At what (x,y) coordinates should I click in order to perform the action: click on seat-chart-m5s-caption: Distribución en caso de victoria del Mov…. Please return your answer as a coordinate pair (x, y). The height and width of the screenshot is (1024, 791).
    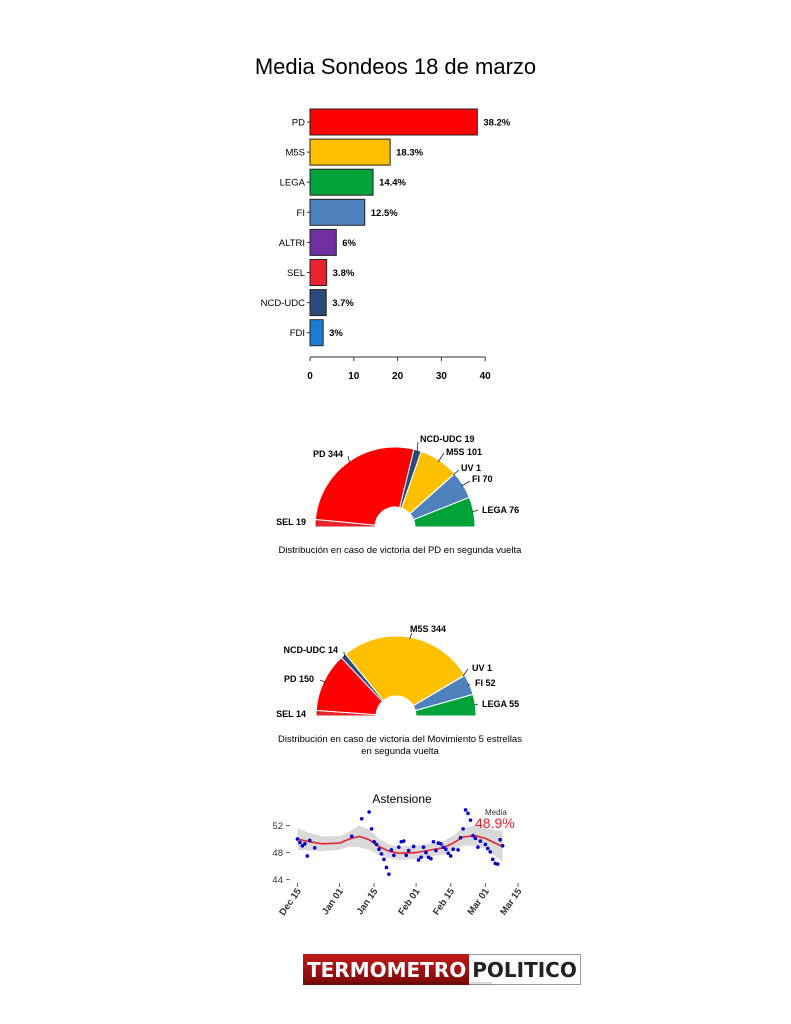
    Looking at the image, I should click on (395, 746).